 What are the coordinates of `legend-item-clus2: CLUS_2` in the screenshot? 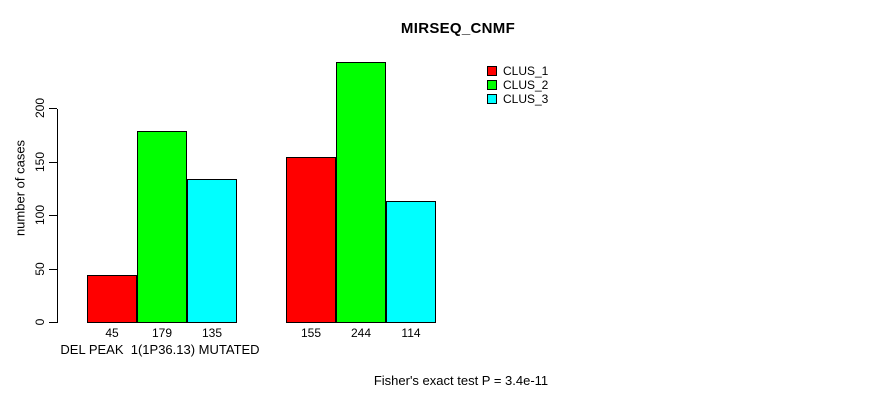 It's located at (517, 85).